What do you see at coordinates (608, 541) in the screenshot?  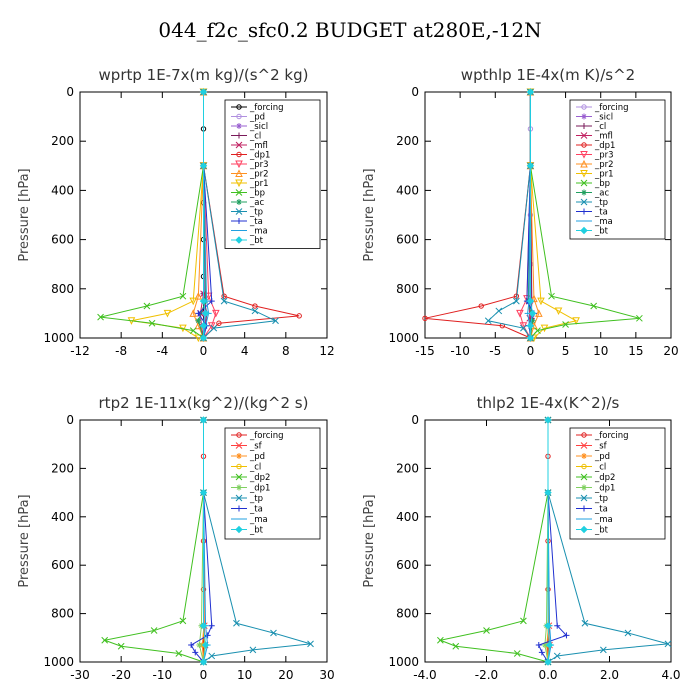 I see `series-tp` at bounding box center [608, 541].